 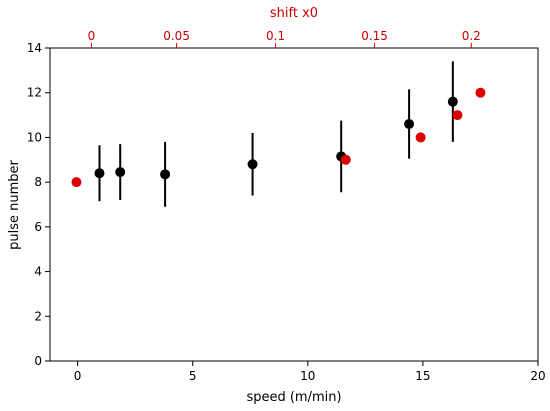 What do you see at coordinates (374, 36) in the screenshot?
I see `top-tick-label: 0.15` at bounding box center [374, 36].